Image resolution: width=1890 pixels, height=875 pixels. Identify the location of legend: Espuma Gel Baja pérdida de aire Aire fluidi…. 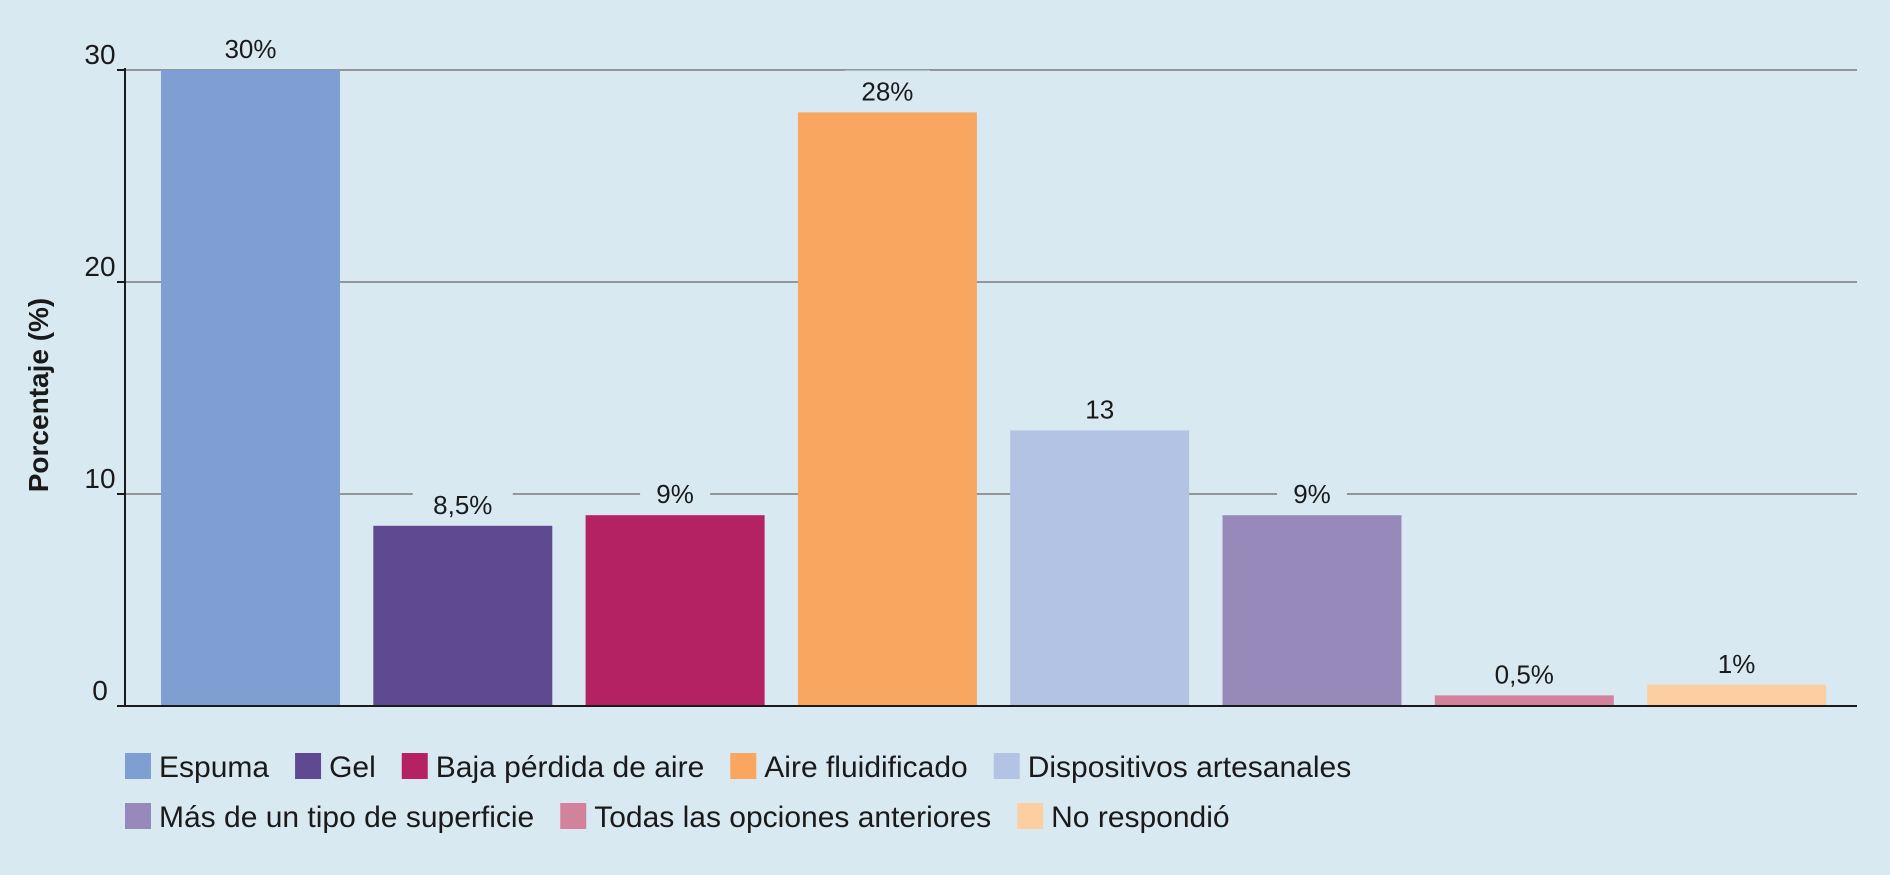
(738, 792).